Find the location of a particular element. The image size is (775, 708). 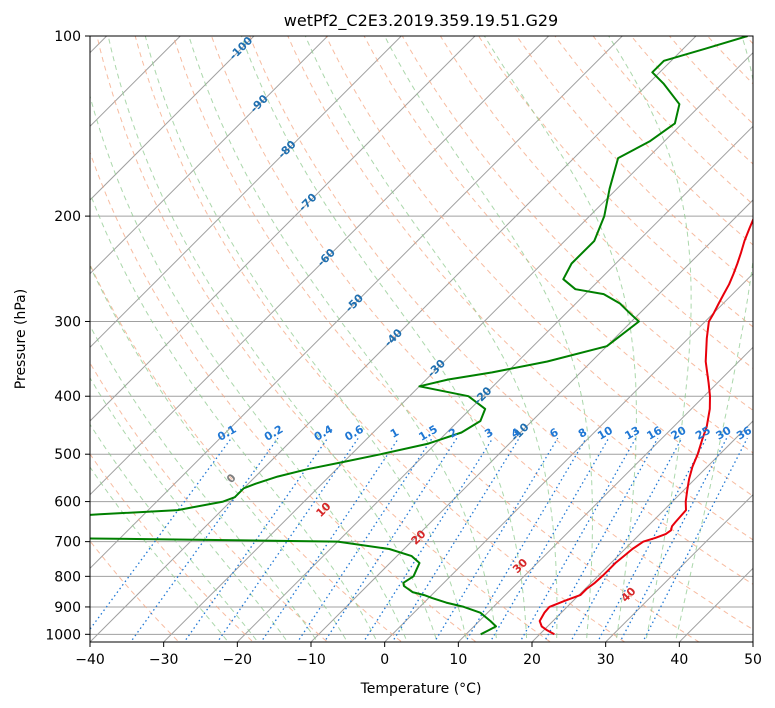

x-tick-label: 30 is located at coordinates (606, 660).